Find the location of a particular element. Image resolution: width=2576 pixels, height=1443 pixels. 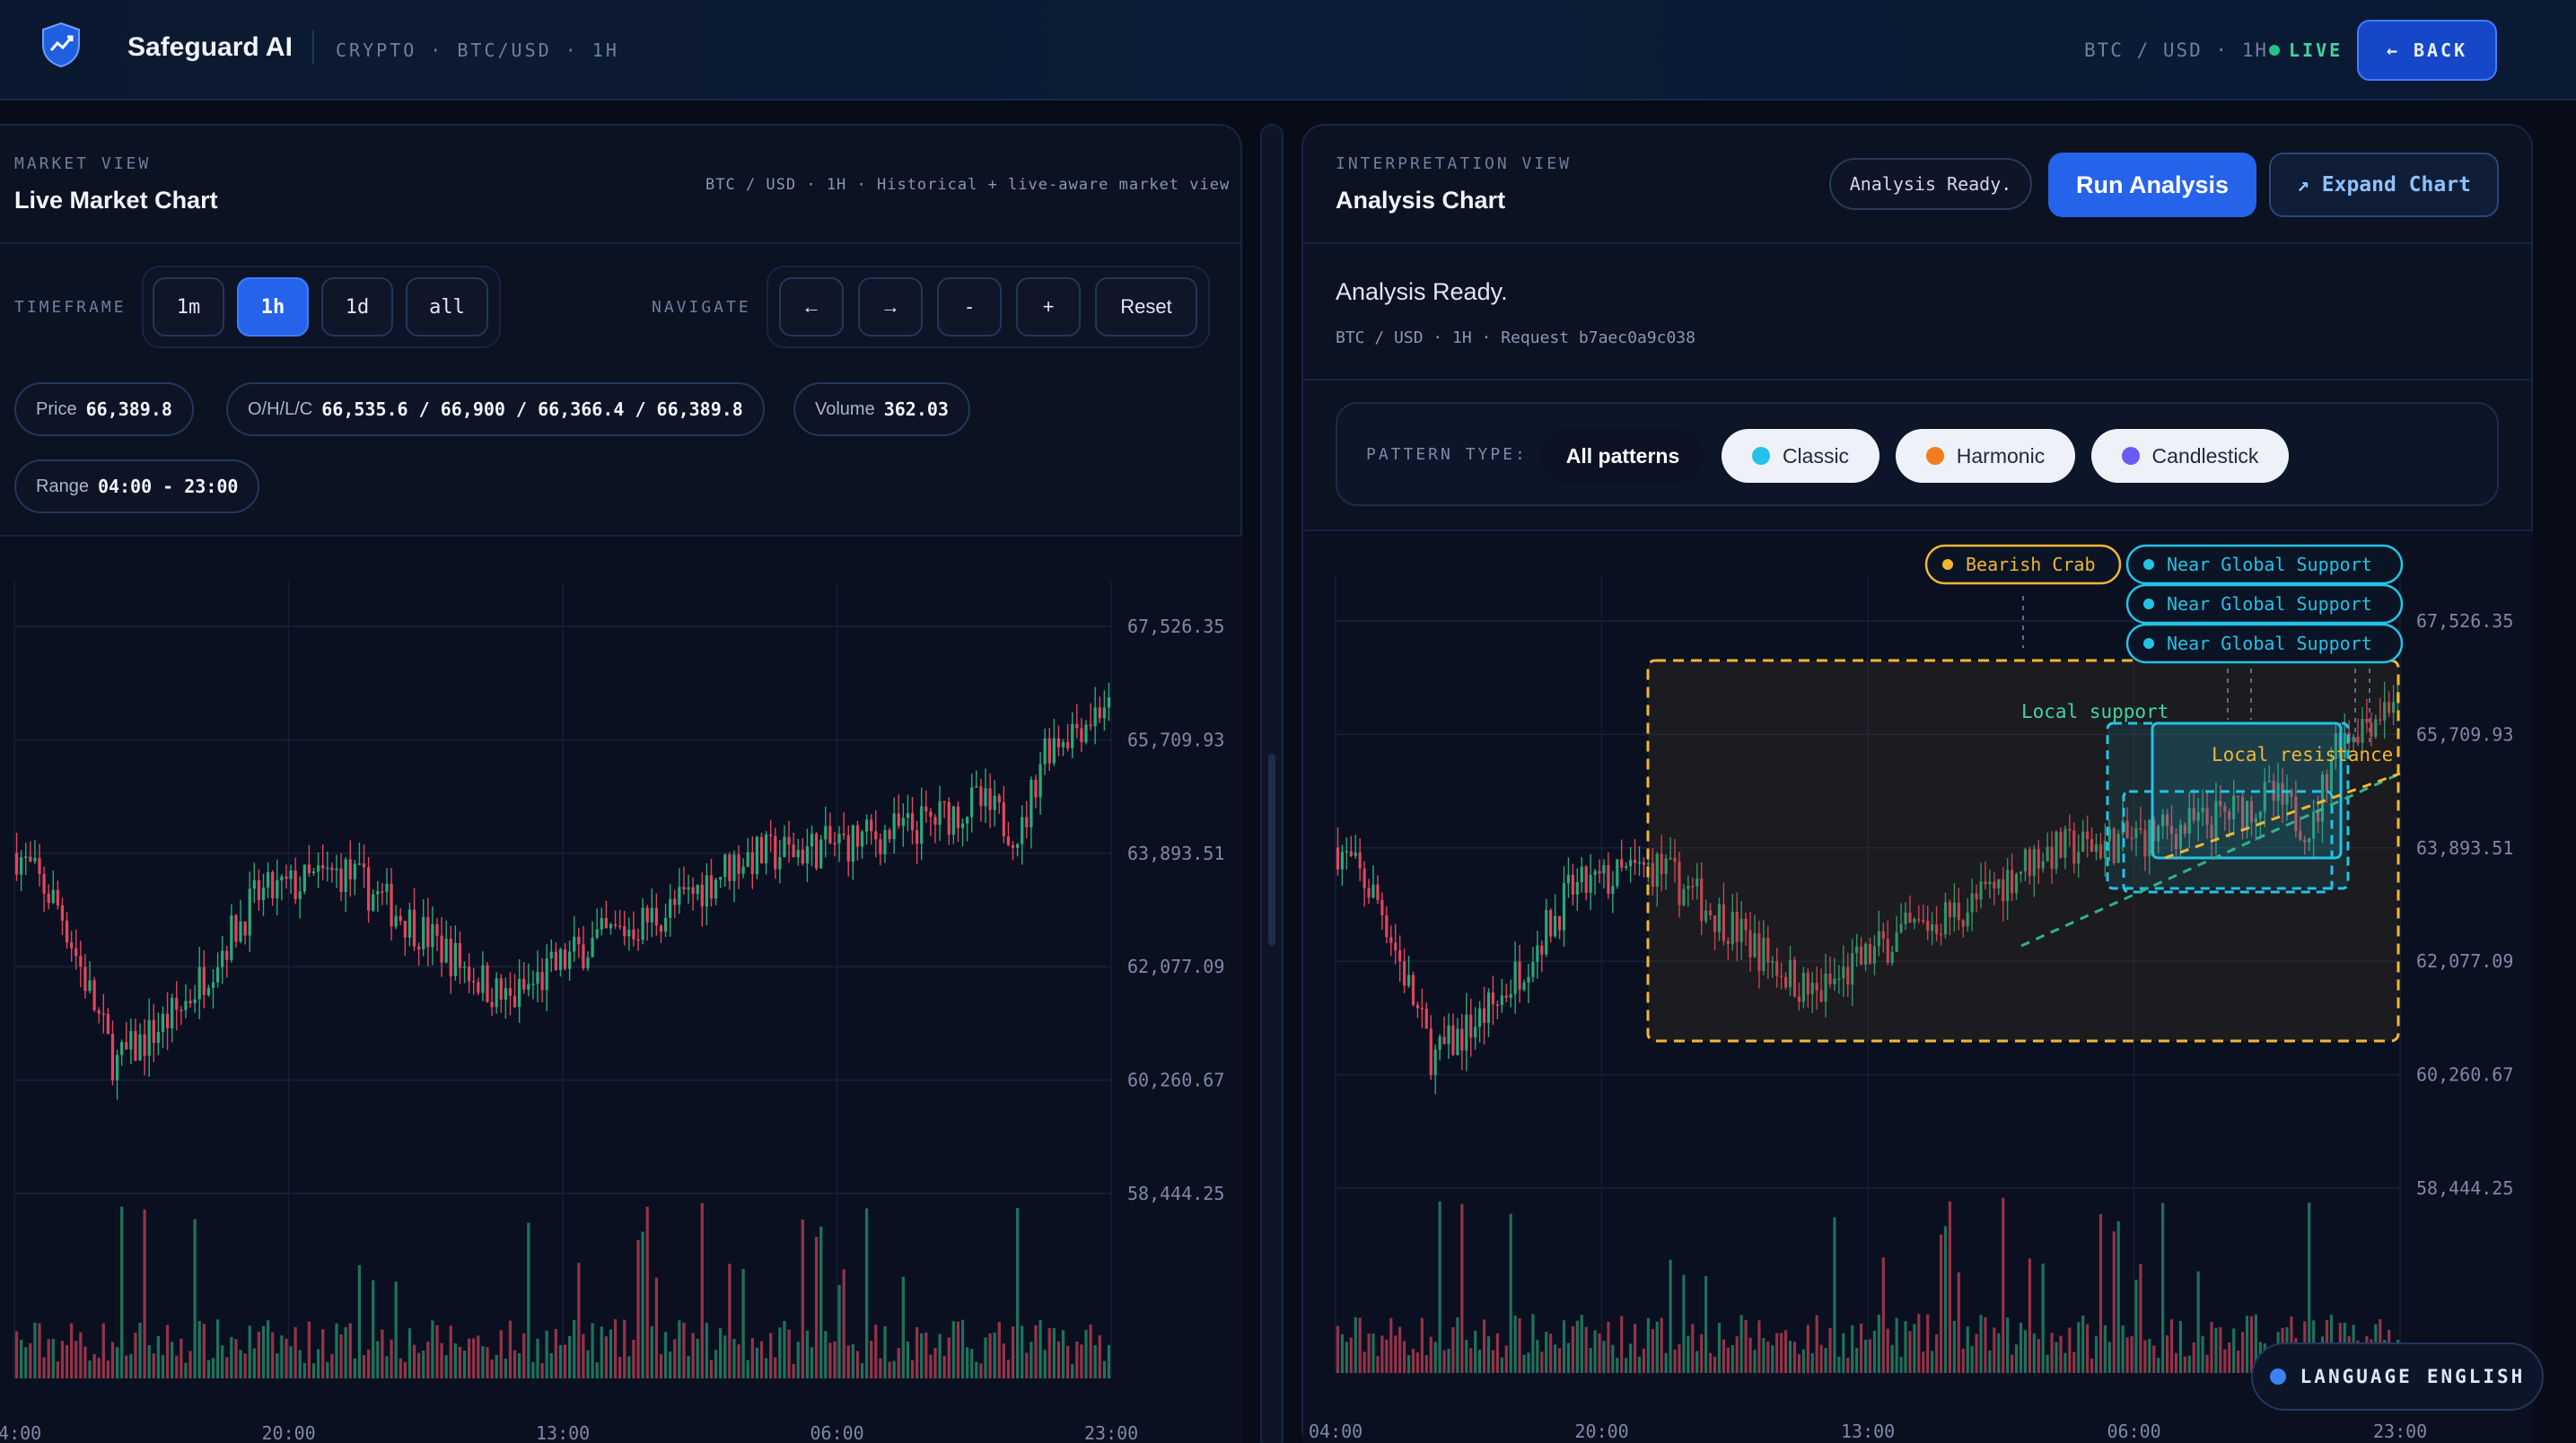

run-analysis-button: Run Analysis is located at coordinates (2152, 185).